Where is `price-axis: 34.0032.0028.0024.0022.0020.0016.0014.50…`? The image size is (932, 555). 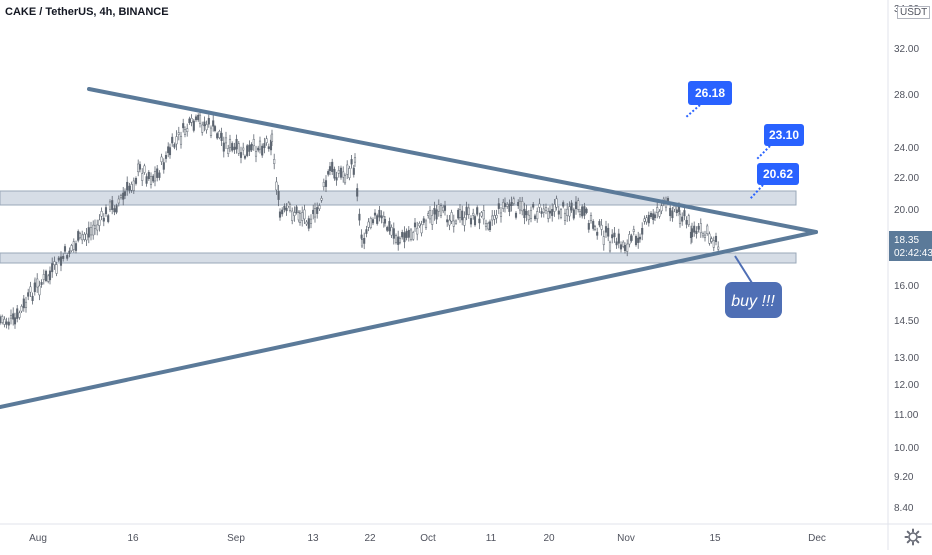 price-axis: 34.0032.0028.0024.0022.0020.0016.0014.50… is located at coordinates (906, 259).